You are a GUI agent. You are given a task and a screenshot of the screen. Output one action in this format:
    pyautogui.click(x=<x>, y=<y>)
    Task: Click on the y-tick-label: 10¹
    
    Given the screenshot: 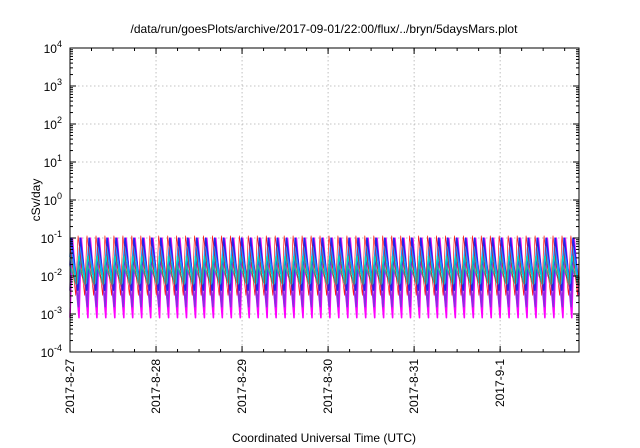 What is the action you would take?
    pyautogui.click(x=53, y=161)
    